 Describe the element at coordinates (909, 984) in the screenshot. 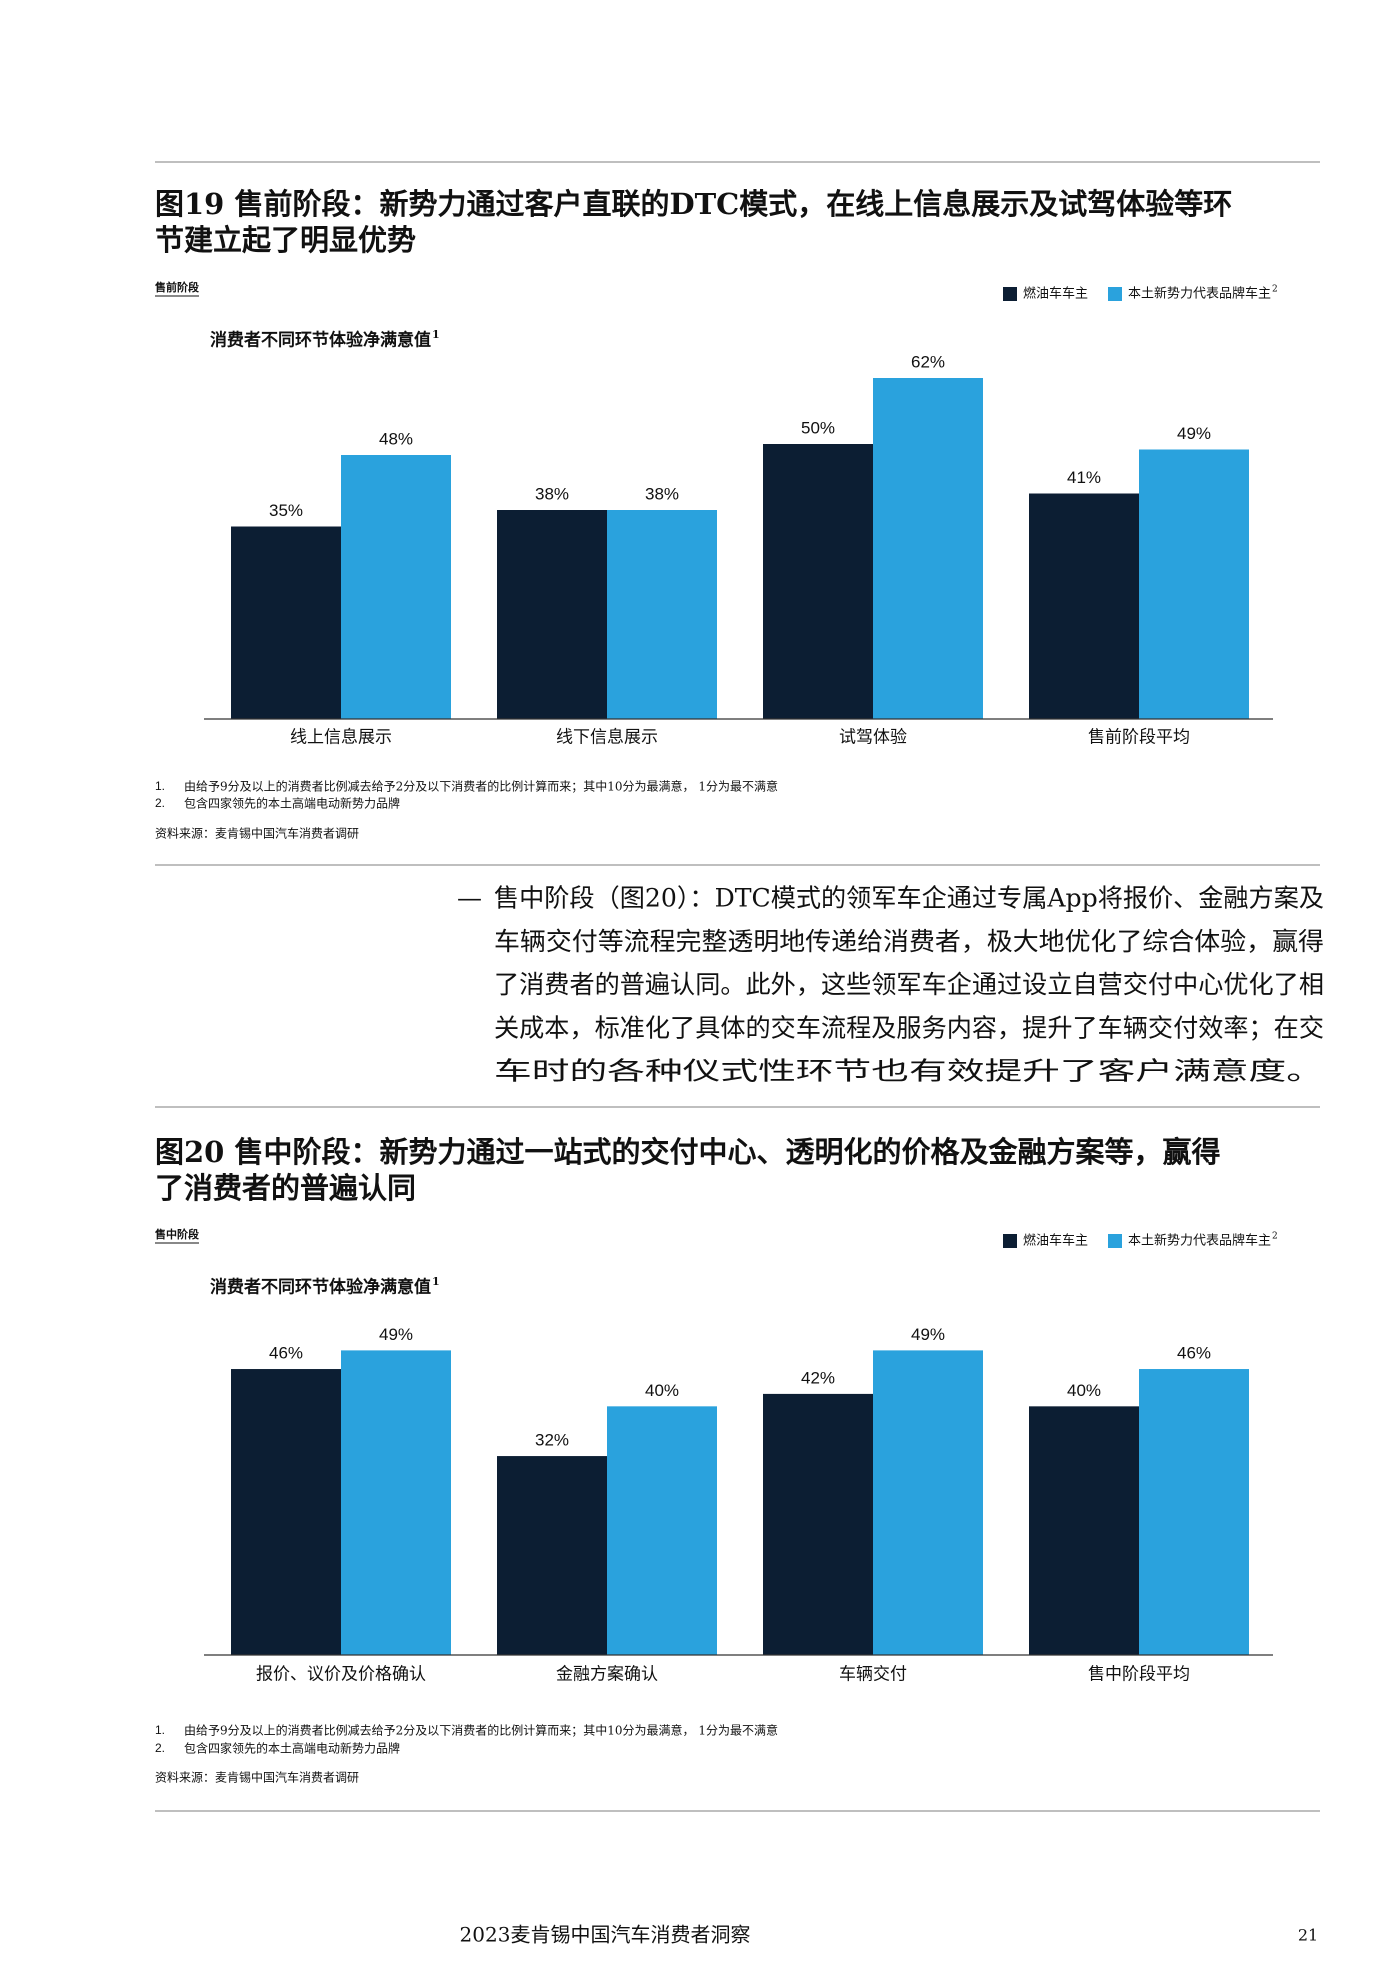

I see `body-line: 了消费者的普遍认同。此外，这些领军车企通过设立自营交付中心优化了相` at that location.